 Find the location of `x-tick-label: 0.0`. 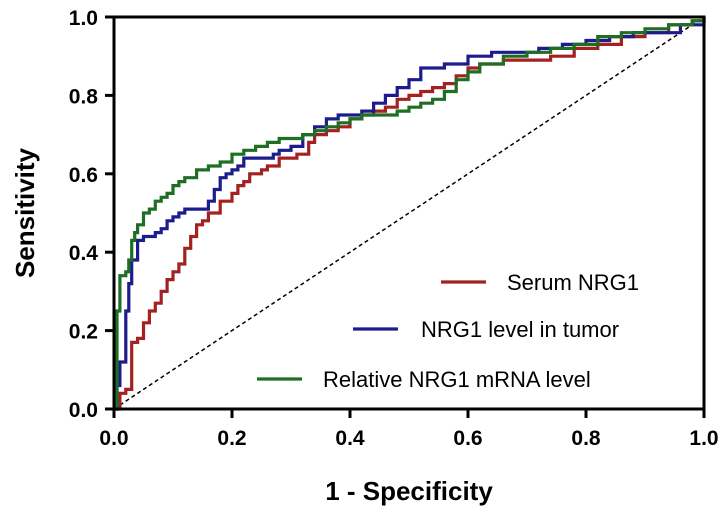

x-tick-label: 0.0 is located at coordinates (113, 438).